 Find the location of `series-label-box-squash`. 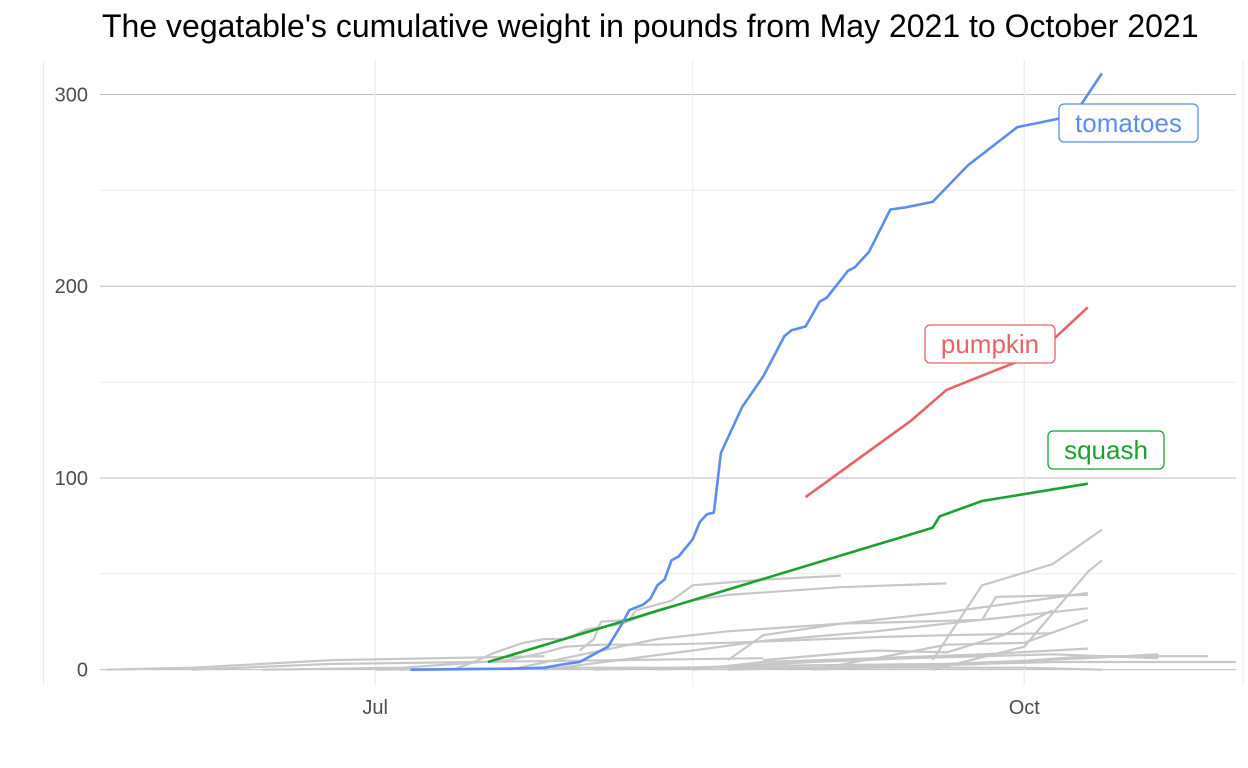

series-label-box-squash is located at coordinates (1106, 450).